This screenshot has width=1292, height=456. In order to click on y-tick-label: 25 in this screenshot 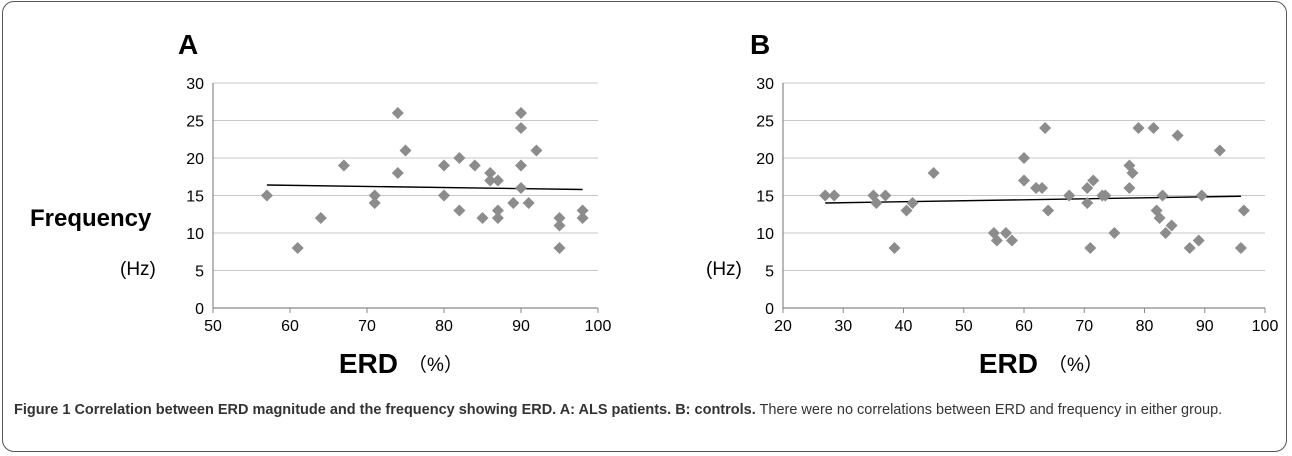, I will do `click(195, 122)`.